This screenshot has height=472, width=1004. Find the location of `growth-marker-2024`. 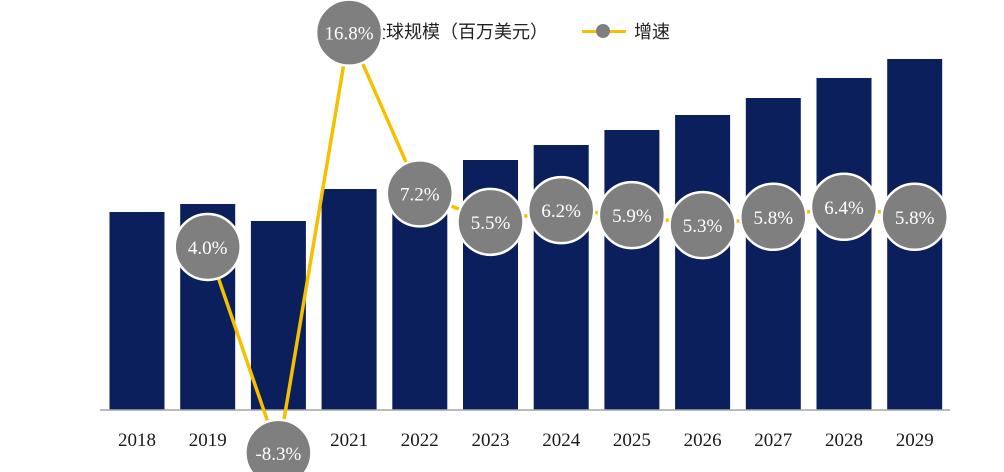

growth-marker-2024 is located at coordinates (561, 210).